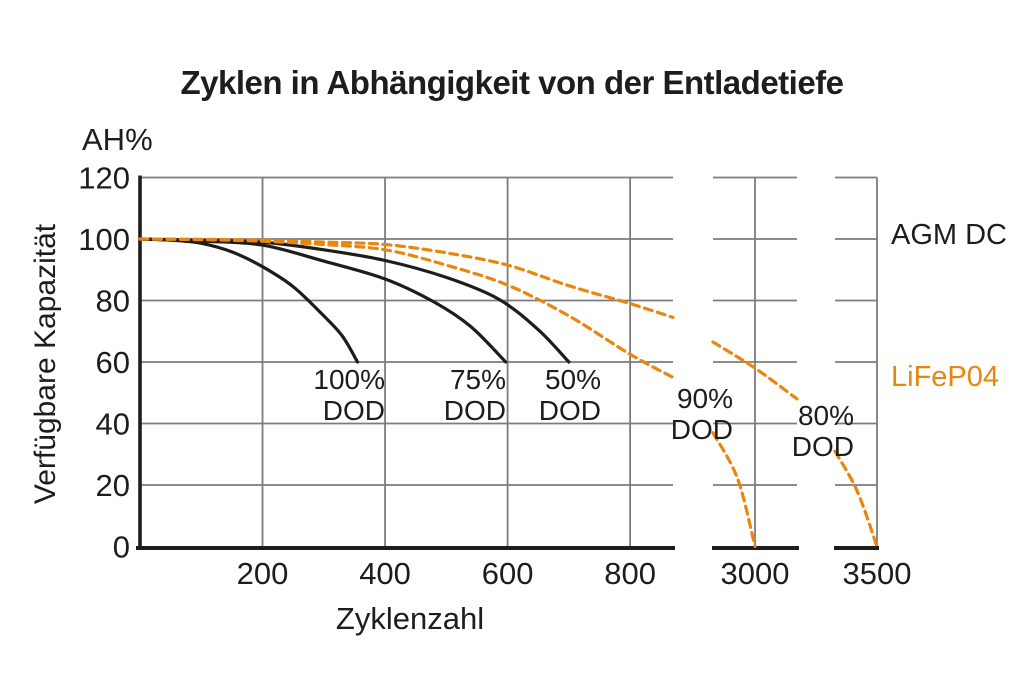  Describe the element at coordinates (263, 573) in the screenshot. I see `x-tick-label-200: 200` at that location.